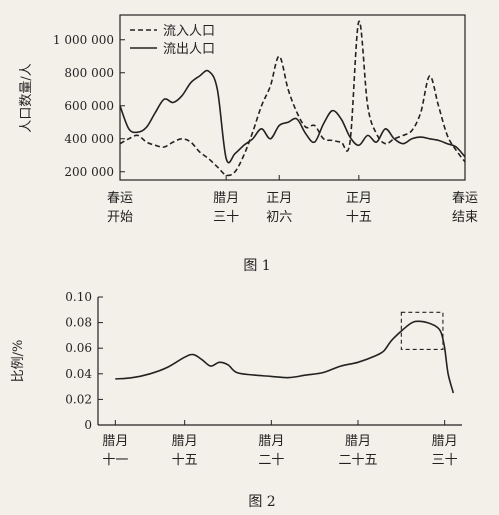 Image resolution: width=499 pixels, height=515 pixels. What do you see at coordinates (83, 40) in the screenshot?
I see `y-tick-label: 1 000 000` at bounding box center [83, 40].